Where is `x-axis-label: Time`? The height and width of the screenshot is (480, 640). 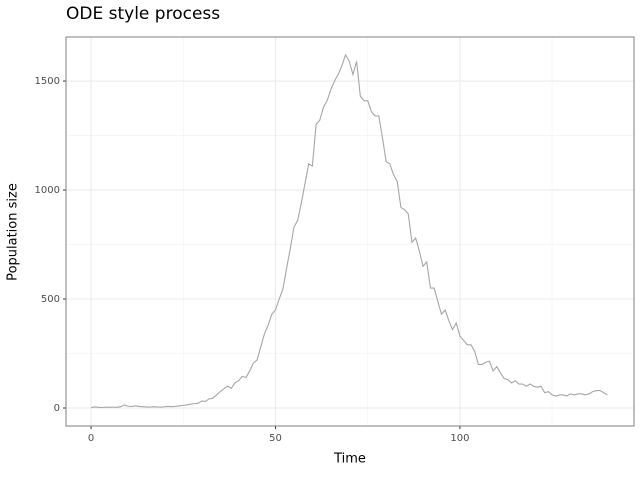 x-axis-label: Time is located at coordinates (349, 459).